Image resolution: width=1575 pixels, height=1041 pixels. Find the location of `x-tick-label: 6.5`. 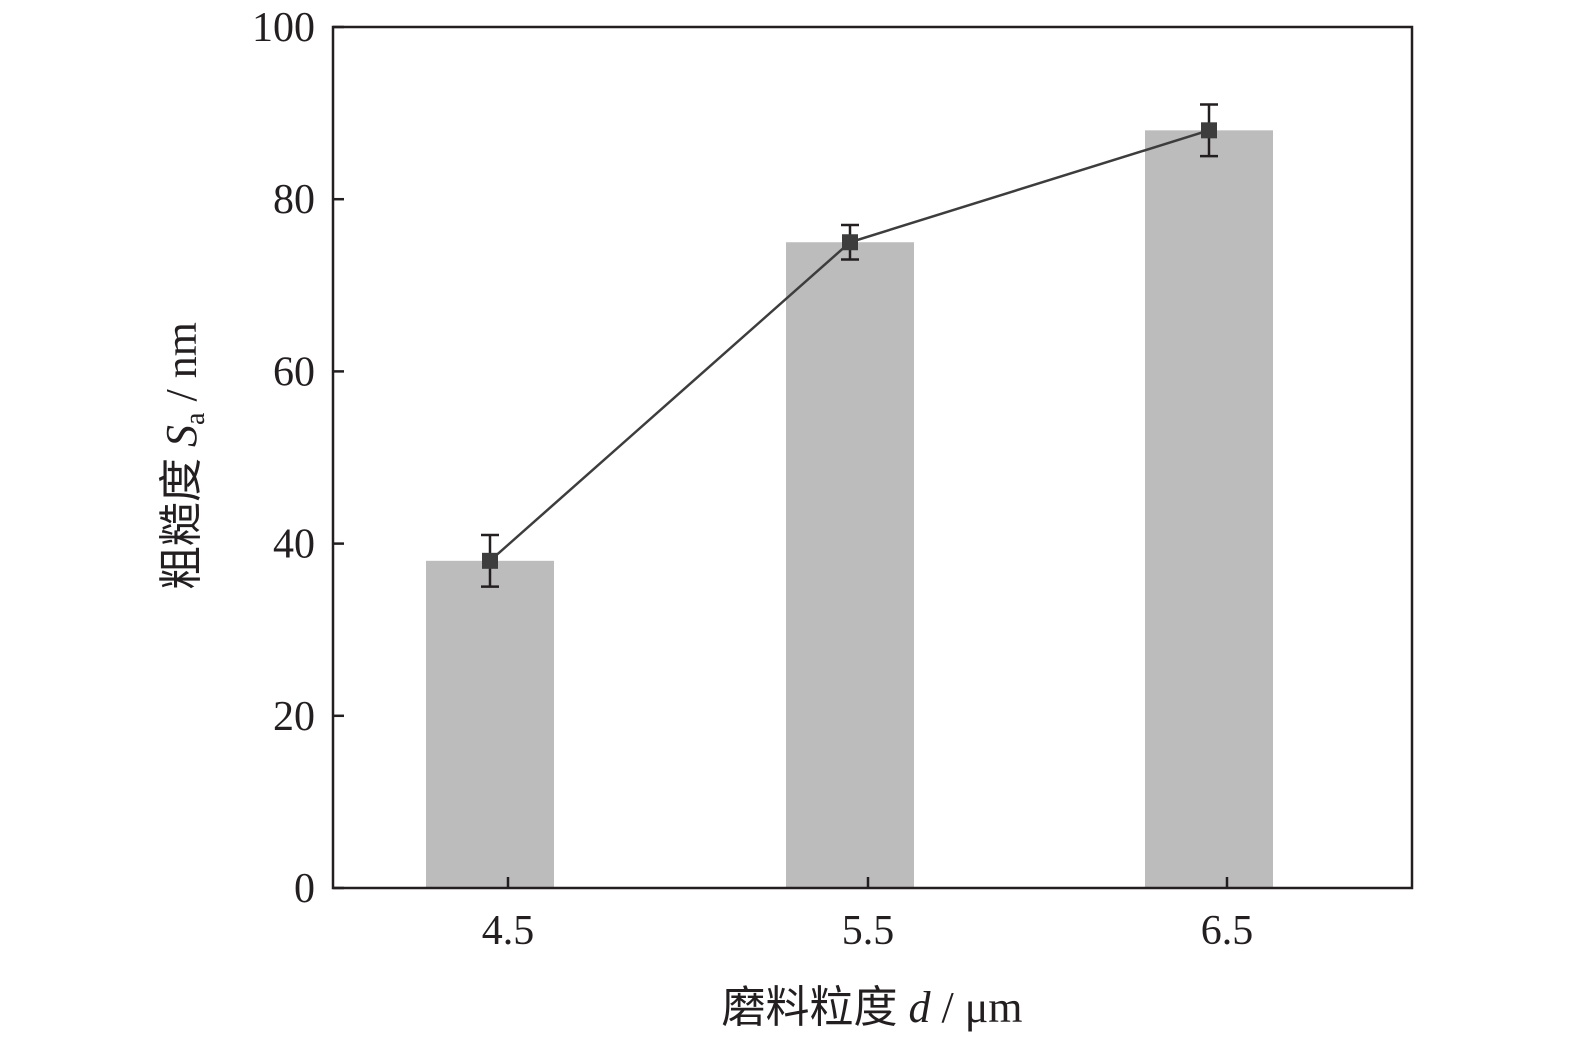

x-tick-label: 6.5 is located at coordinates (1227, 931).